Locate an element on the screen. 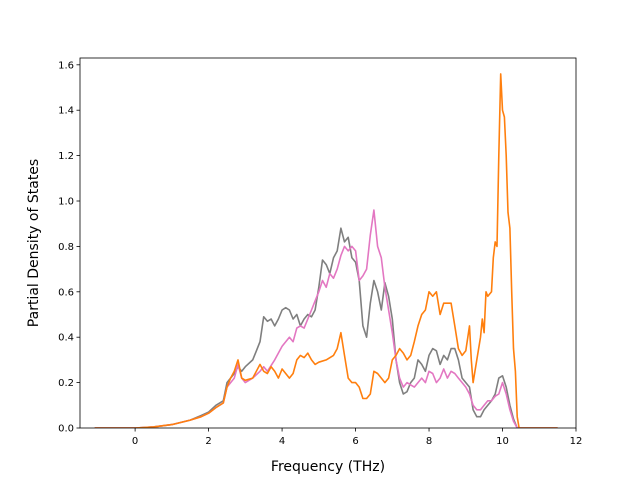  x-axis-label: Frequency (THz) is located at coordinates (328, 467).